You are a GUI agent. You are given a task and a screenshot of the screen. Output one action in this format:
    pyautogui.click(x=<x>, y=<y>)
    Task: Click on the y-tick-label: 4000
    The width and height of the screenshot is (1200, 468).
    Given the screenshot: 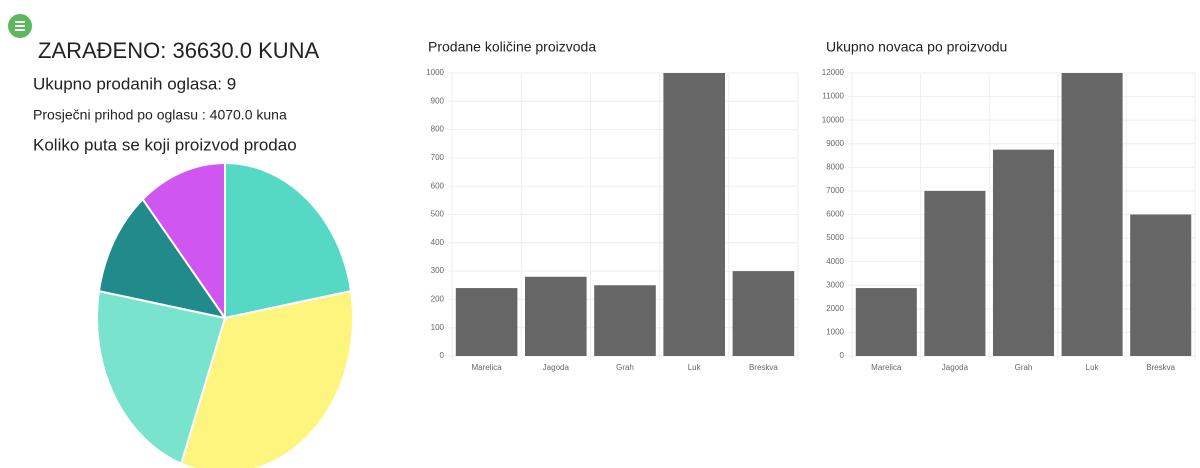 What is the action you would take?
    pyautogui.click(x=835, y=261)
    